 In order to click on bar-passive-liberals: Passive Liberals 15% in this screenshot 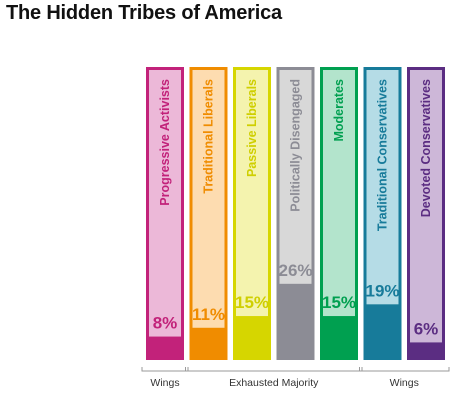, I will do `click(252, 213)`.